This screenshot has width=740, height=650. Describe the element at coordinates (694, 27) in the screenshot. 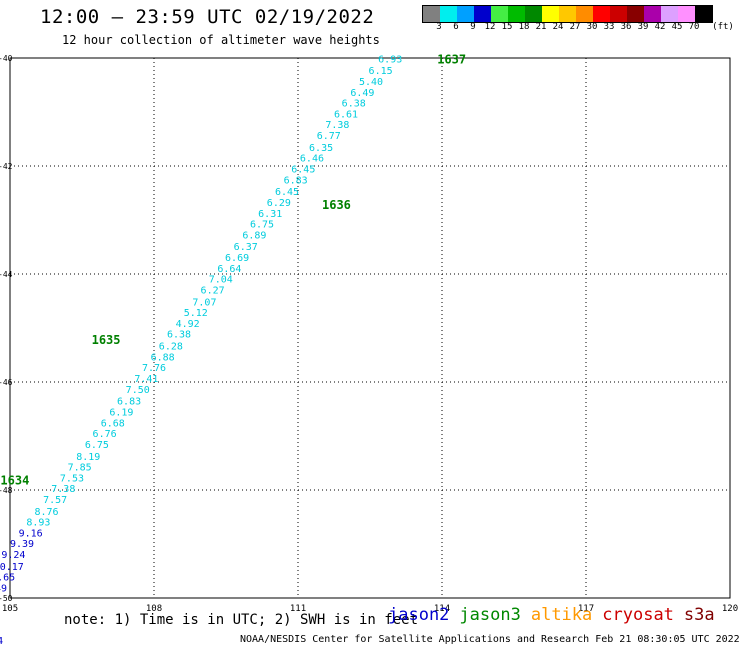

I see `scale-label: 70` at that location.